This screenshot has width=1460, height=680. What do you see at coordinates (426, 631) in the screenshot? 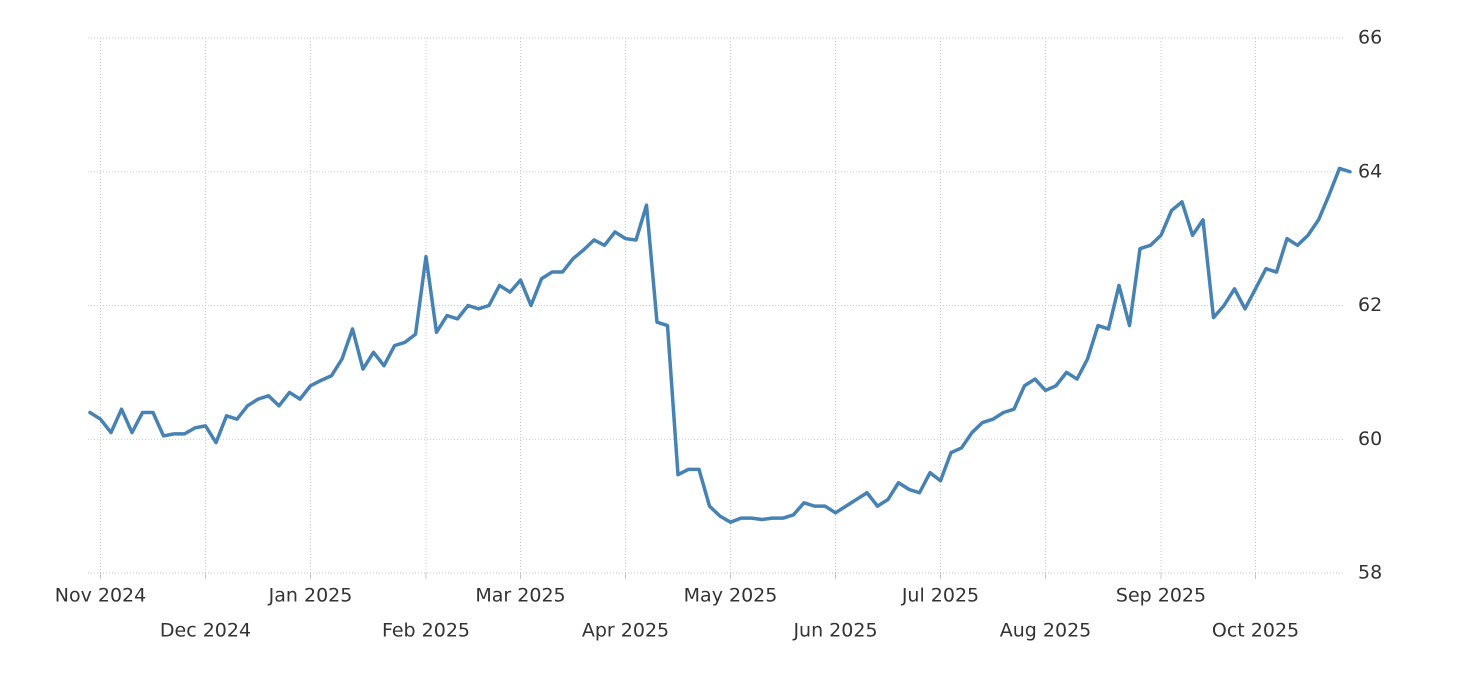
I see `x-tick-label: Feb 2025` at bounding box center [426, 631].